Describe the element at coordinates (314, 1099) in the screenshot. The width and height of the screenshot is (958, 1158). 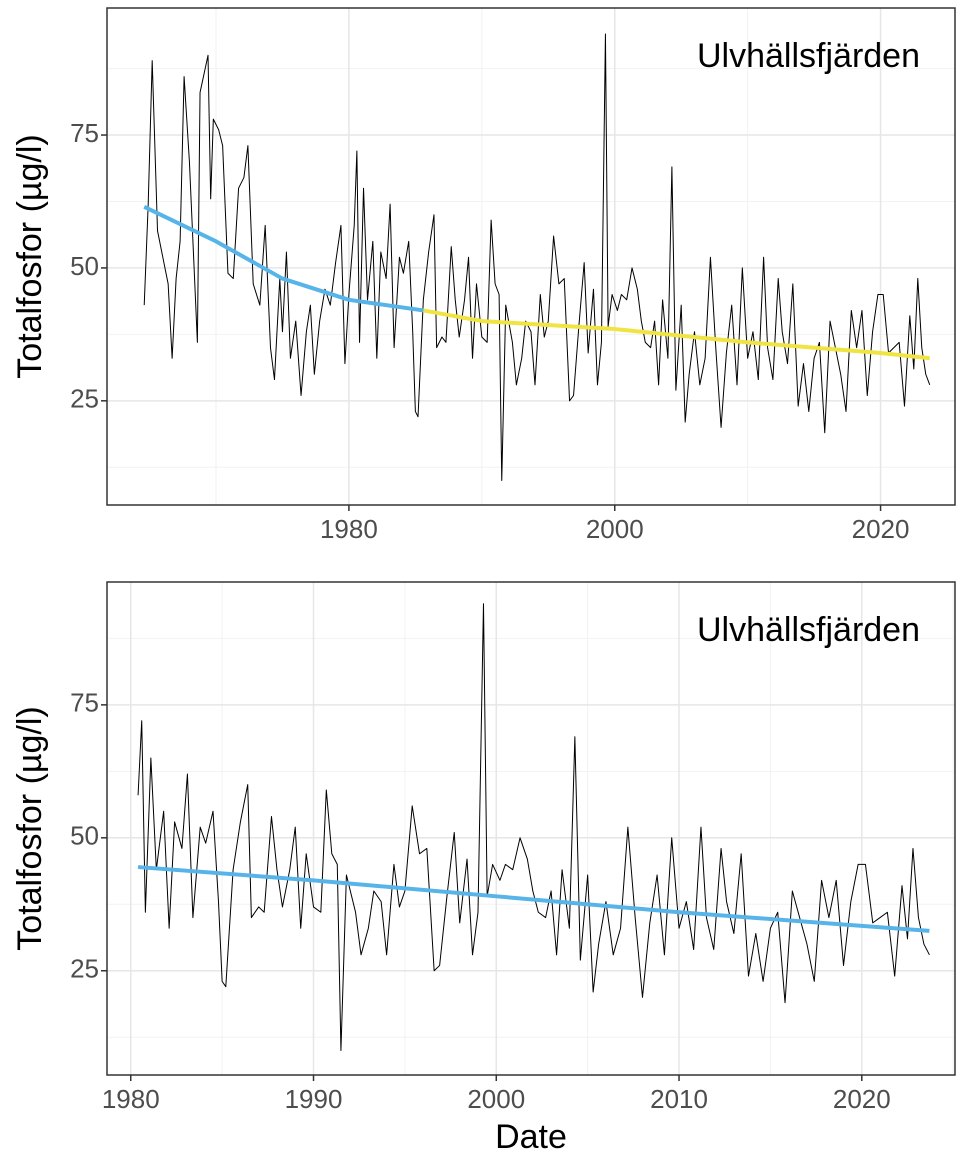
I see `x-tick-label: 1990` at that location.